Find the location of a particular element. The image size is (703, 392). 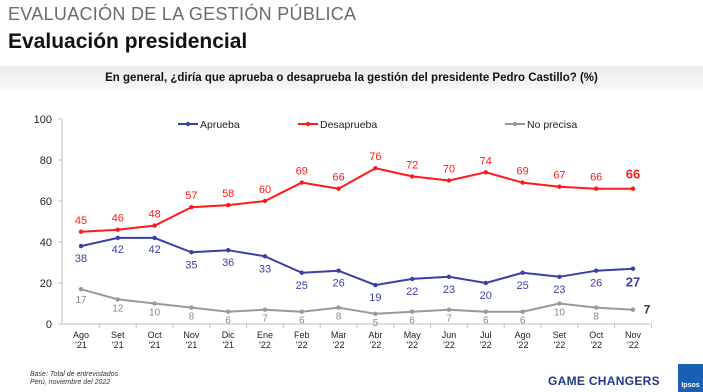

data-label-aprueba: 23 is located at coordinates (449, 290).